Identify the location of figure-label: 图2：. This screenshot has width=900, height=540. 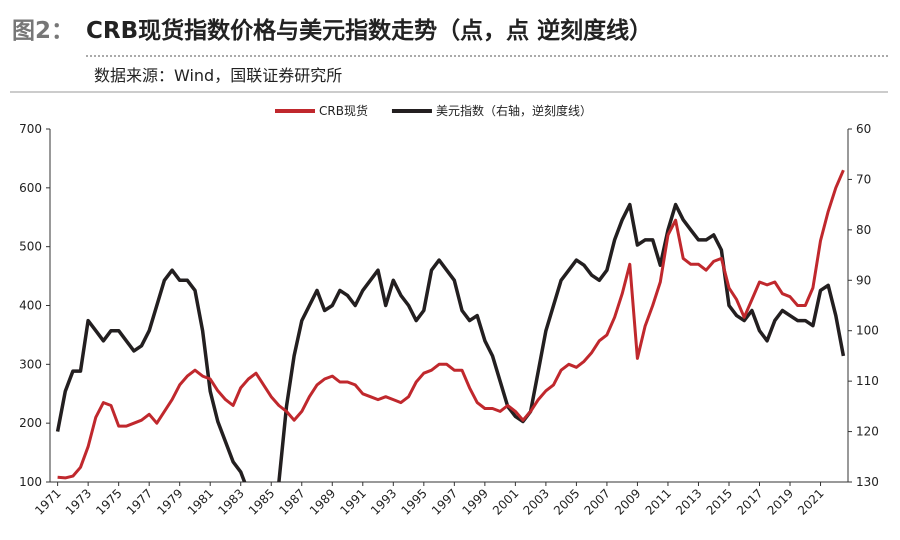
(43, 31).